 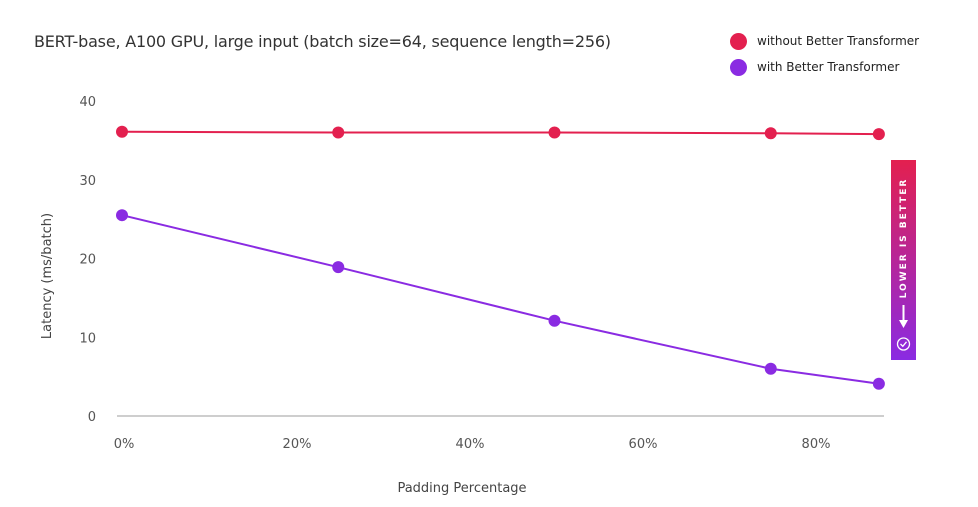 I want to click on lower-is-better-badge: LOWER IS BETTER, so click(x=903, y=260).